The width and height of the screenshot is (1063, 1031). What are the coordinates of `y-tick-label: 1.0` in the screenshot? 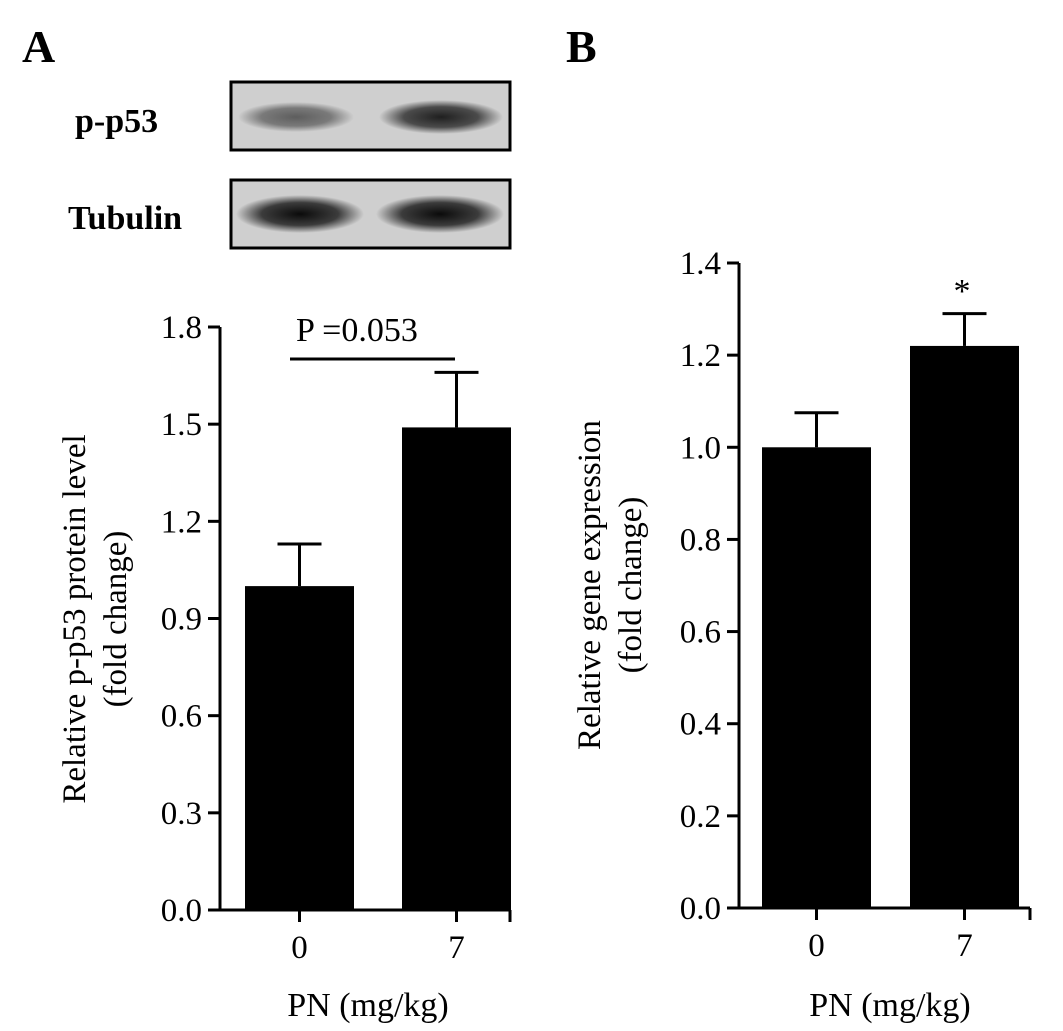 It's located at (700, 448).